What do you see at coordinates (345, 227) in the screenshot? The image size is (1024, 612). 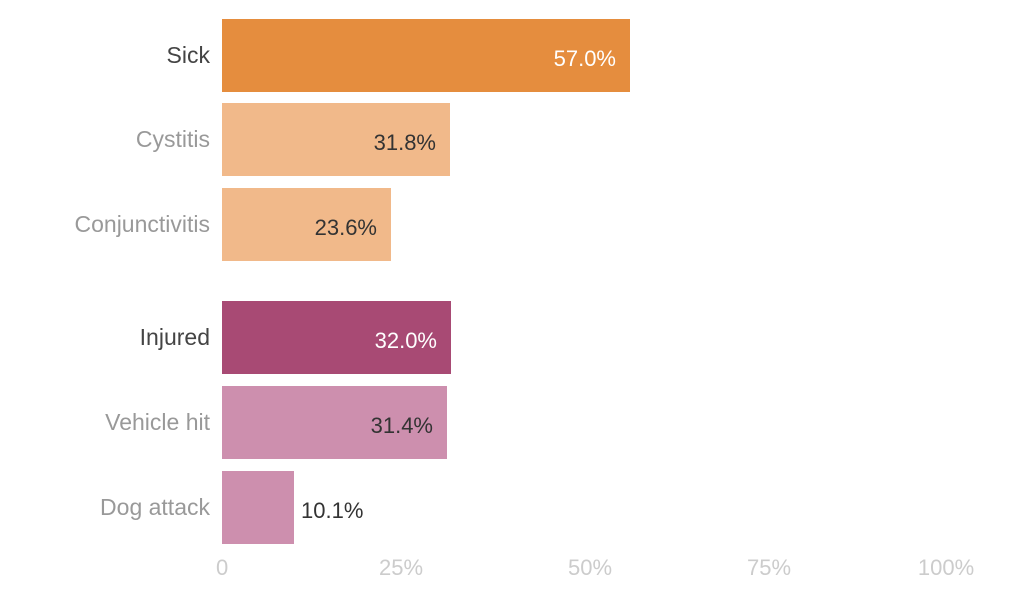 I see `value-label: 23.6%` at bounding box center [345, 227].